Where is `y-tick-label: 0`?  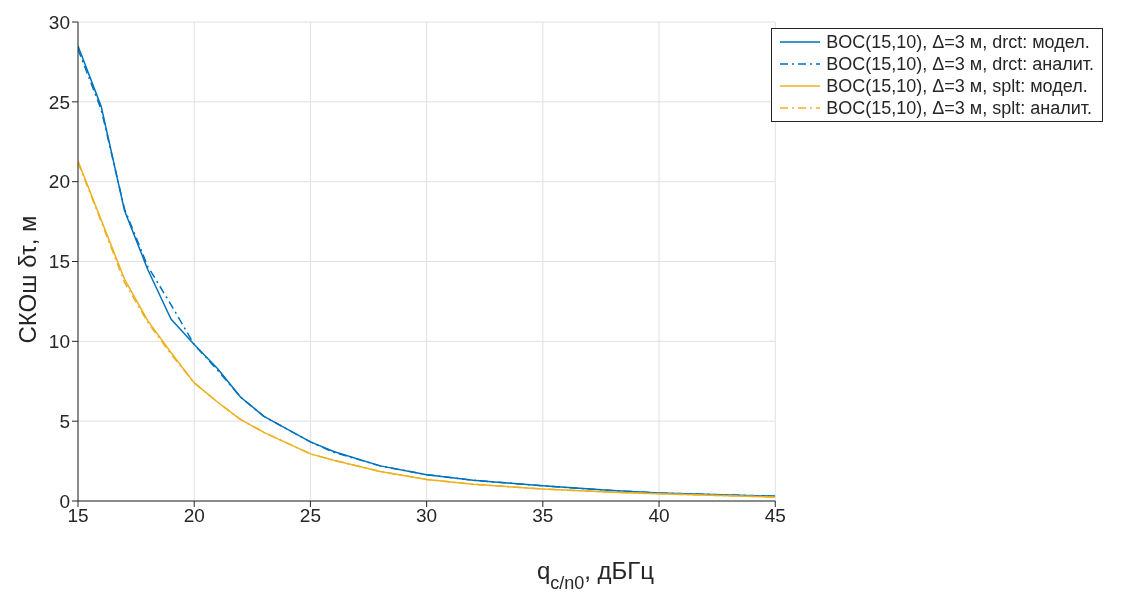
y-tick-label: 0 is located at coordinates (64, 501).